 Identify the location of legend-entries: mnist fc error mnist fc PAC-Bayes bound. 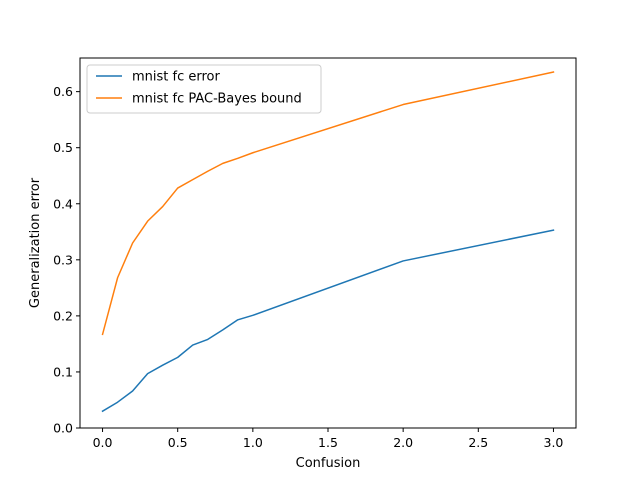
(199, 88).